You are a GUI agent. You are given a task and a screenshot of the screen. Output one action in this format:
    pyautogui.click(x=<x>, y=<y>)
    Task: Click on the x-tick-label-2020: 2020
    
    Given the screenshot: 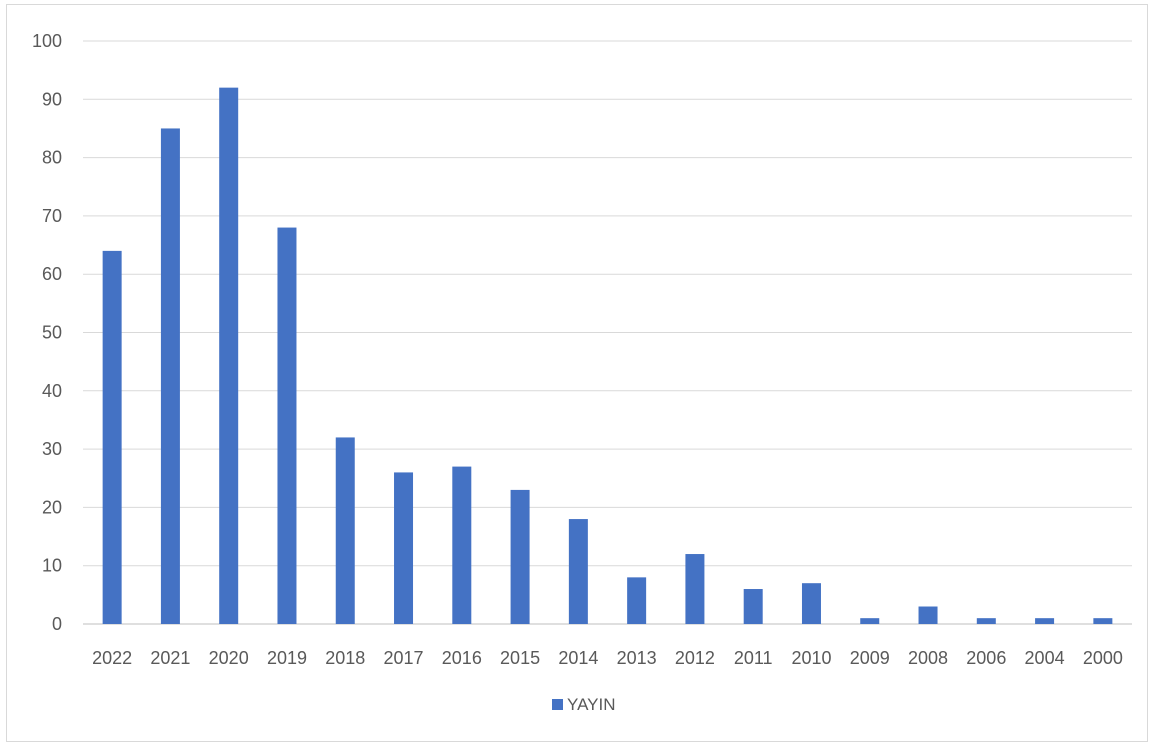 What is the action you would take?
    pyautogui.click(x=229, y=658)
    